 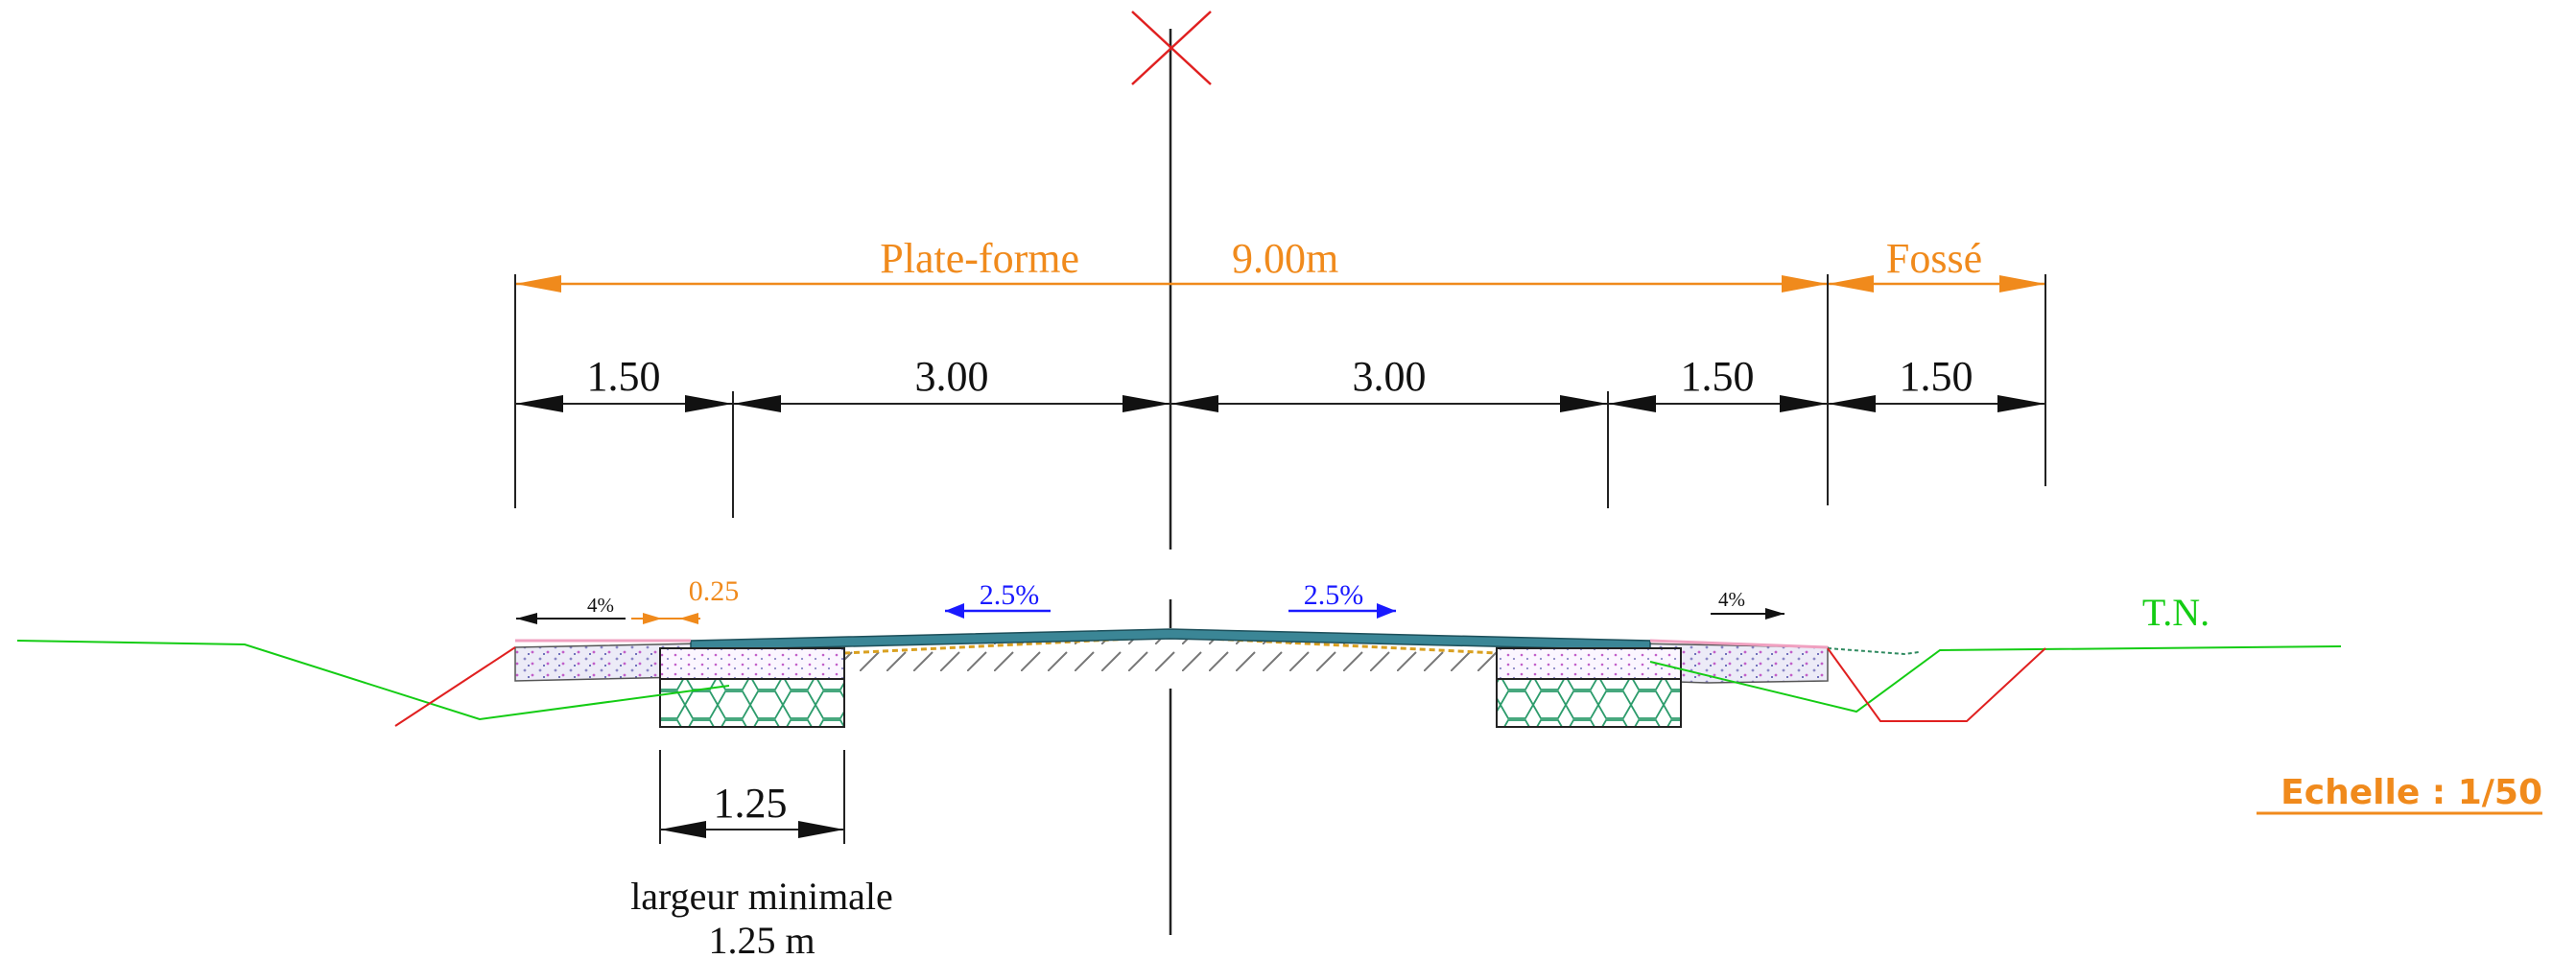 What do you see at coordinates (1873, 651) in the screenshot?
I see `terrain-right-shoulder` at bounding box center [1873, 651].